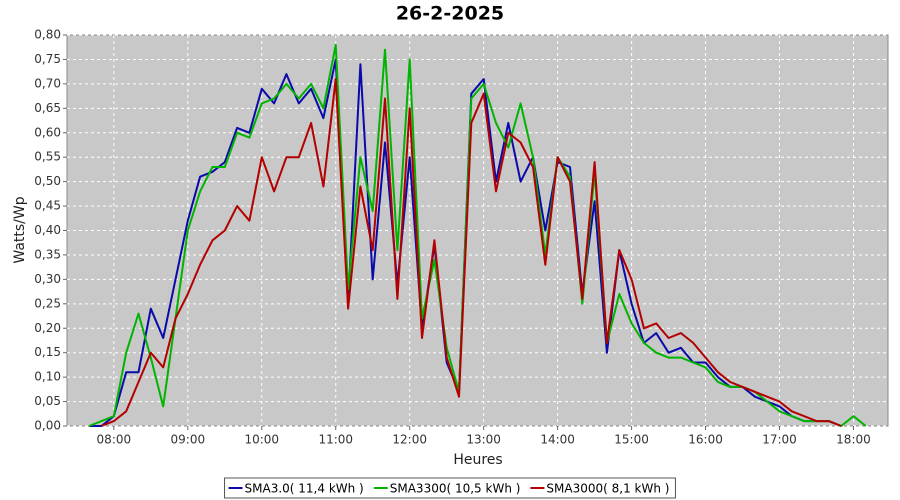  Describe the element at coordinates (47, 35) in the screenshot. I see `y-tick-label: 0,80` at that location.